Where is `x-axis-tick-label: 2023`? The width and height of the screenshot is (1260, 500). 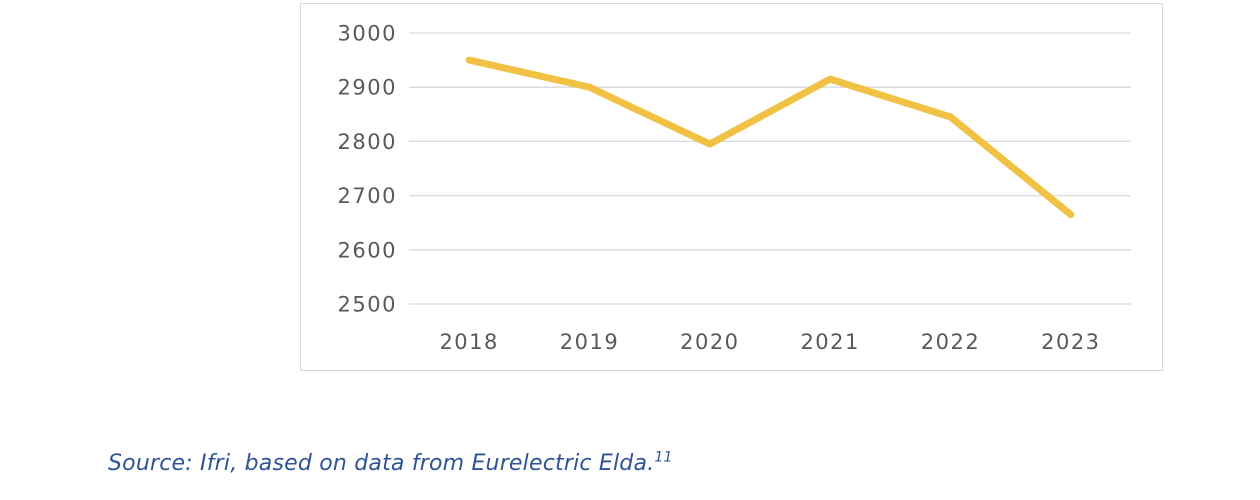 x-axis-tick-label: 2023 is located at coordinates (1070, 342).